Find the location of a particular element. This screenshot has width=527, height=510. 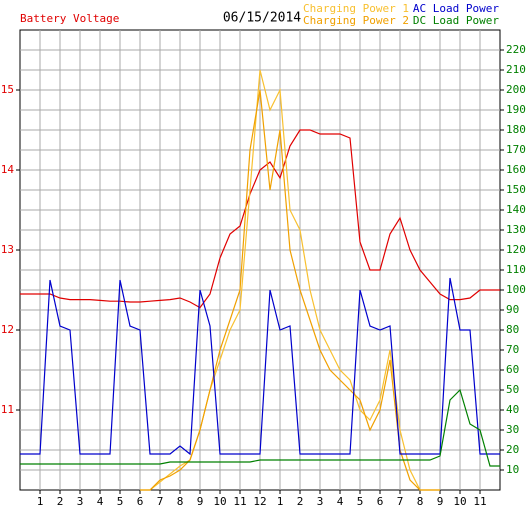

y-tick-label: 14 is located at coordinates (8, 169).